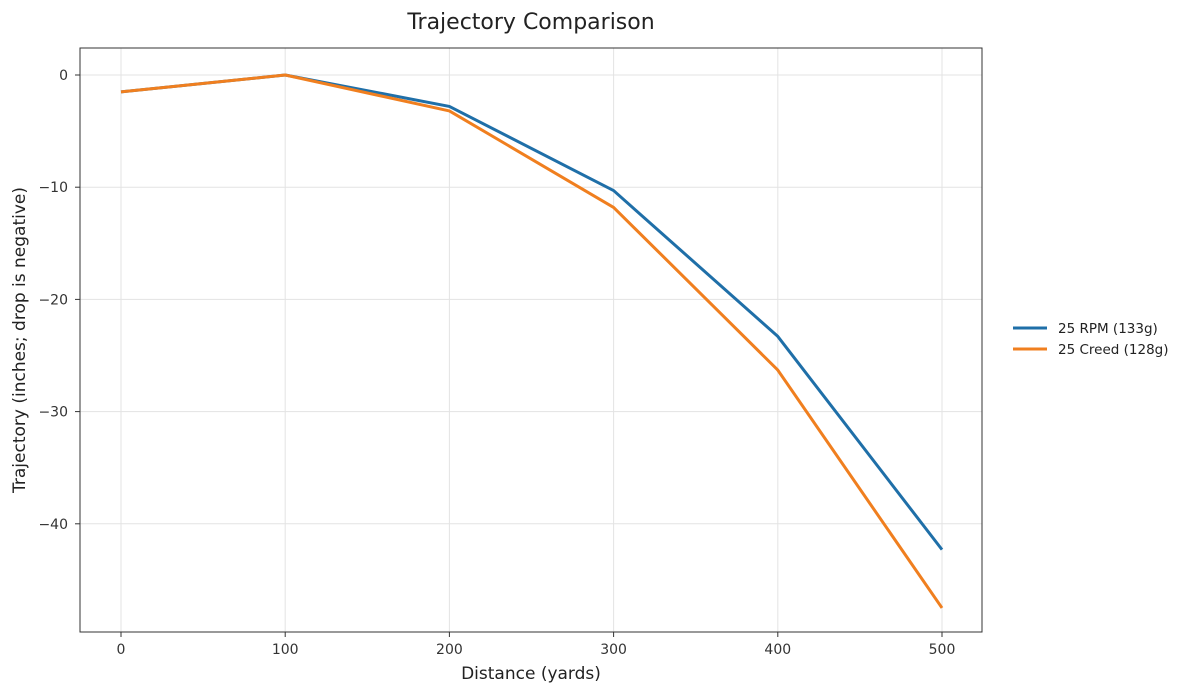  Describe the element at coordinates (285, 650) in the screenshot. I see `x-tick-label: 100` at that location.